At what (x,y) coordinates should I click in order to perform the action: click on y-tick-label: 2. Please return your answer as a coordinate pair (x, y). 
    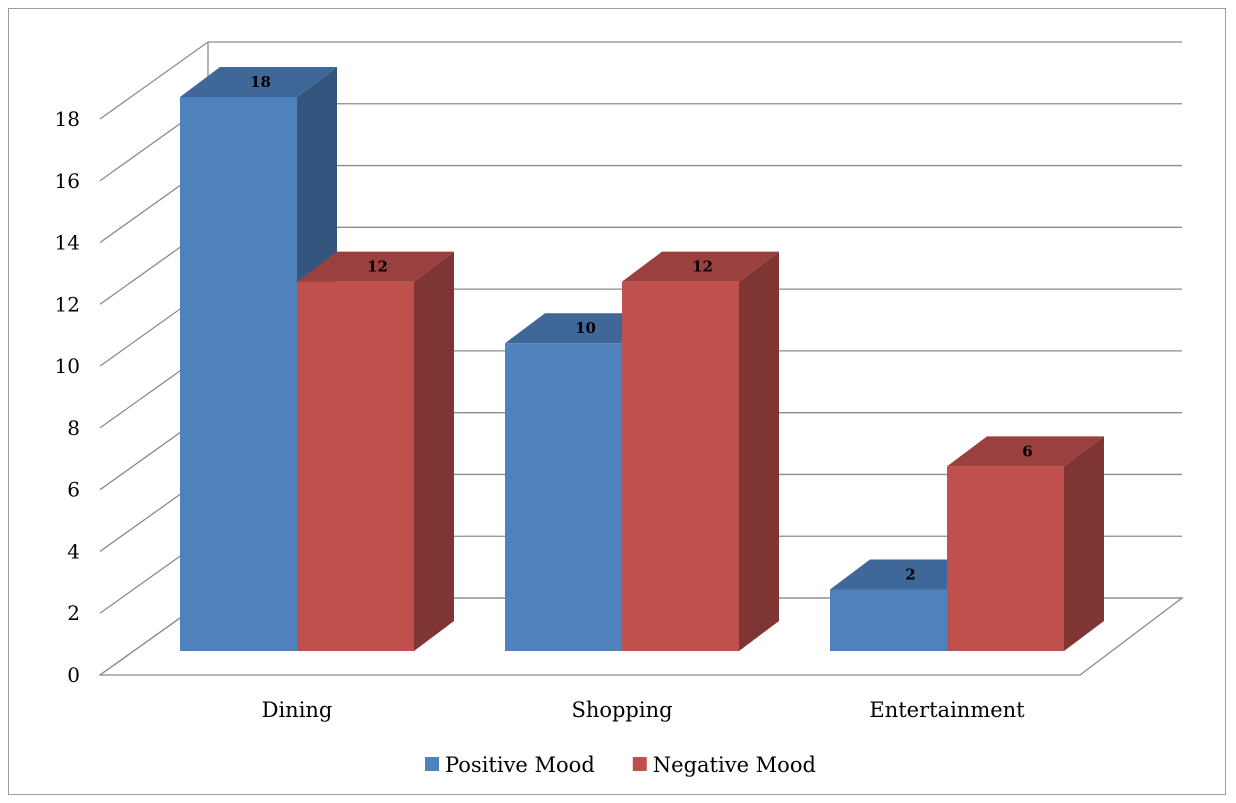
    Looking at the image, I should click on (73, 613).